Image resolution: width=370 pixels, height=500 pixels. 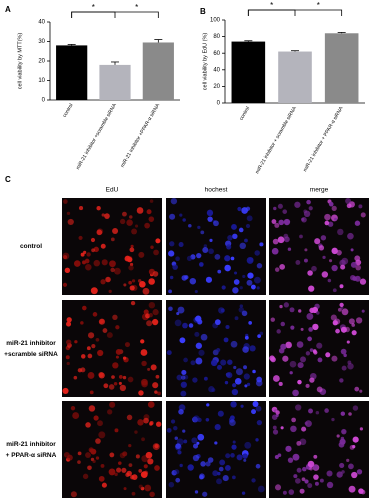 I want to click on x-tick-label: miR-21 inhibitor +PPAR-α siRNA, so click(x=141, y=135).